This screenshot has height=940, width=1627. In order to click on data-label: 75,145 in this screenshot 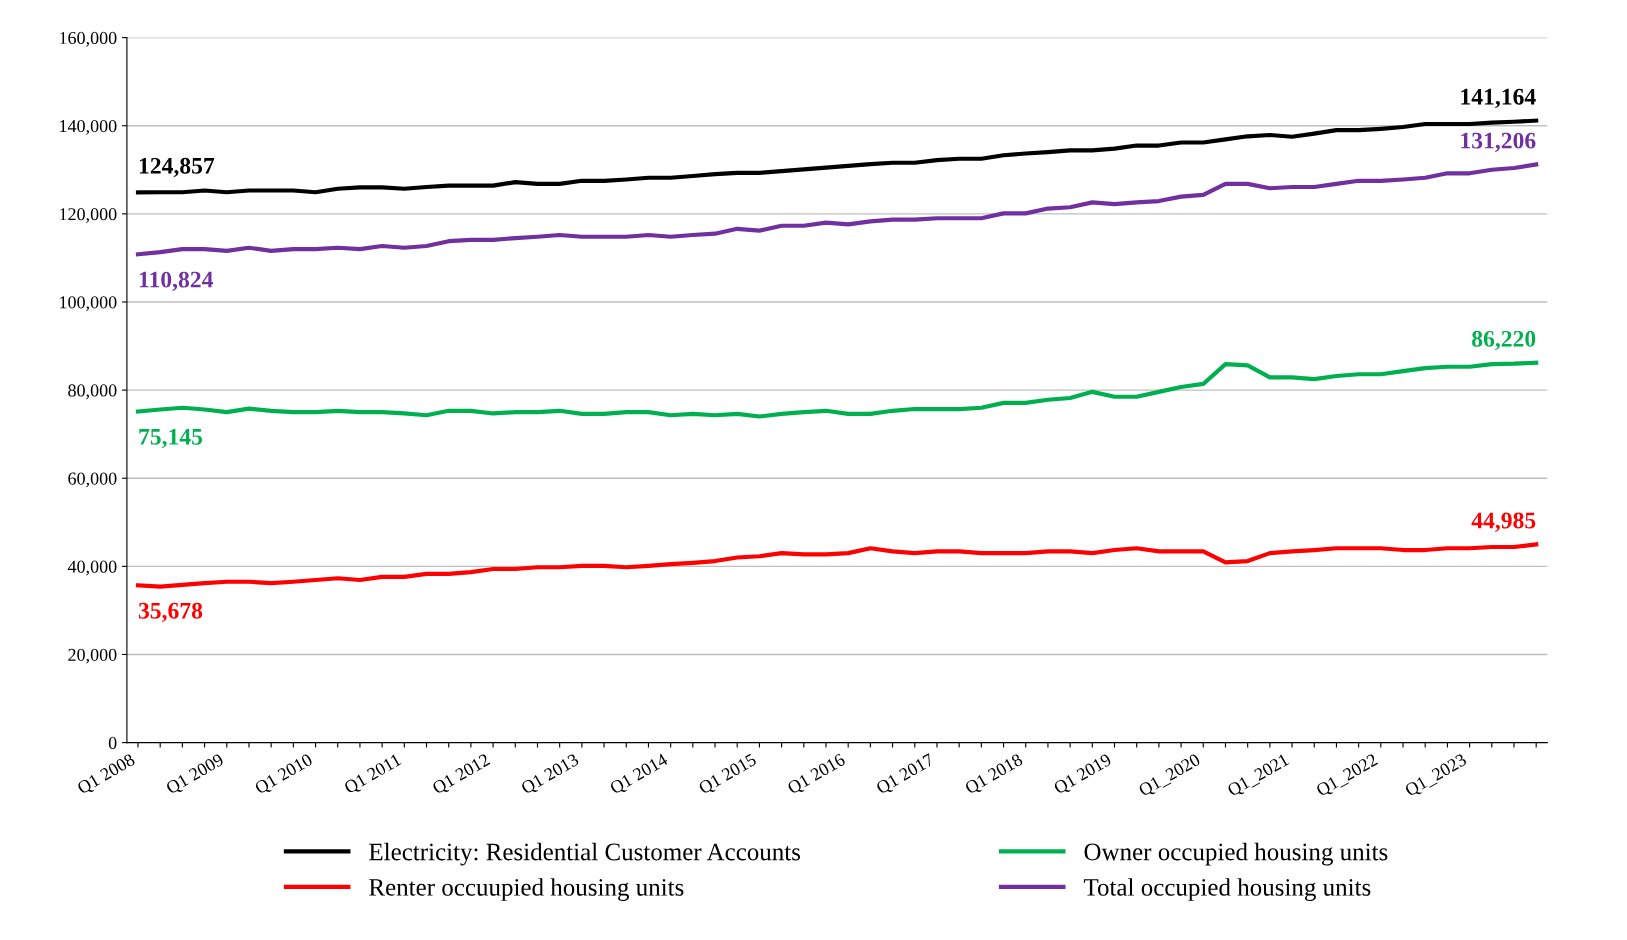, I will do `click(171, 438)`.